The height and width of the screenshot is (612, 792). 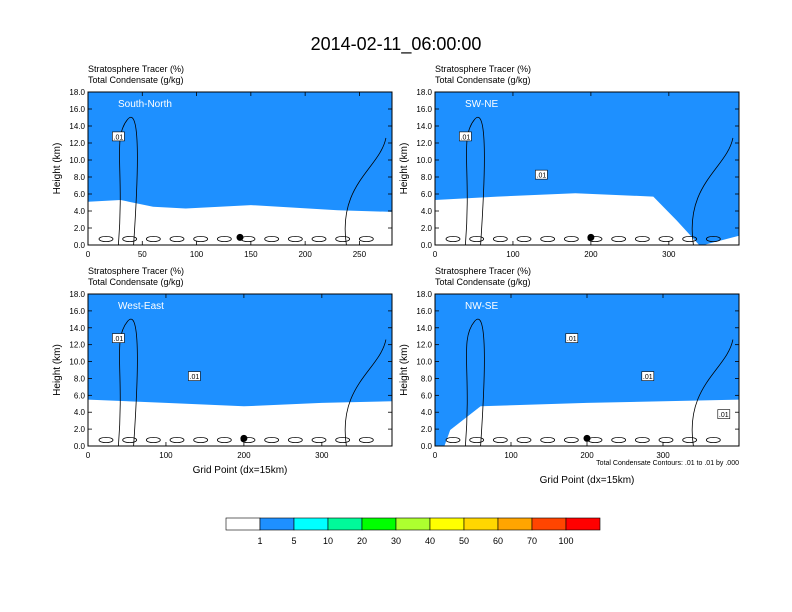 What do you see at coordinates (141, 306) in the screenshot?
I see `section-label: West-East` at bounding box center [141, 306].